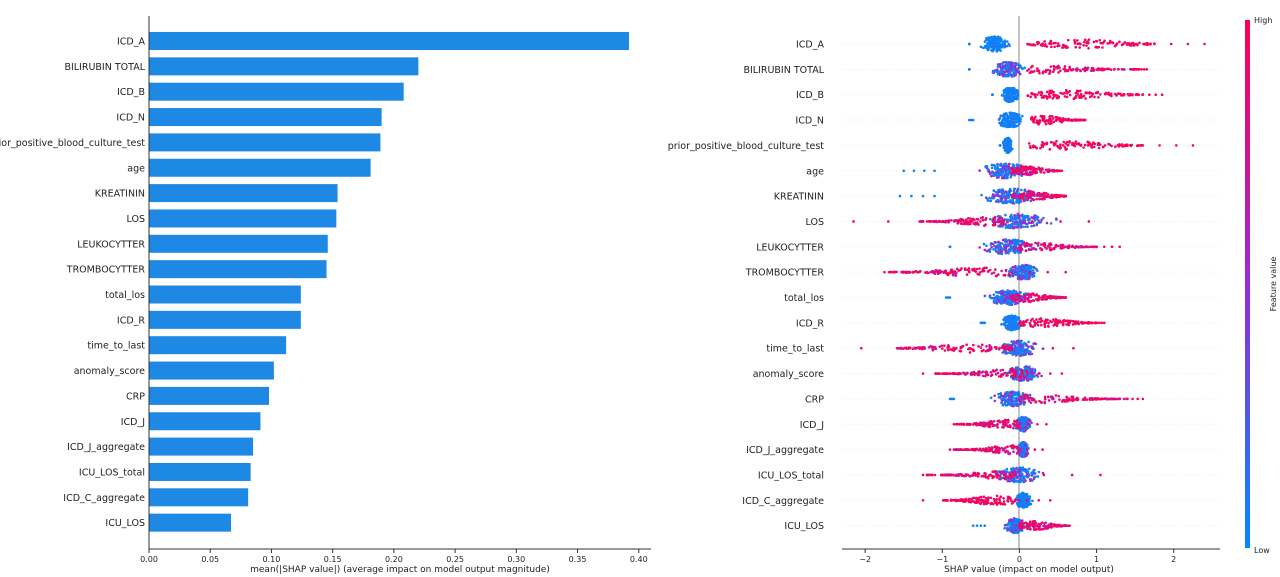 Image resolution: width=1280 pixels, height=577 pixels. I want to click on swarm-row, so click(1042, 323).